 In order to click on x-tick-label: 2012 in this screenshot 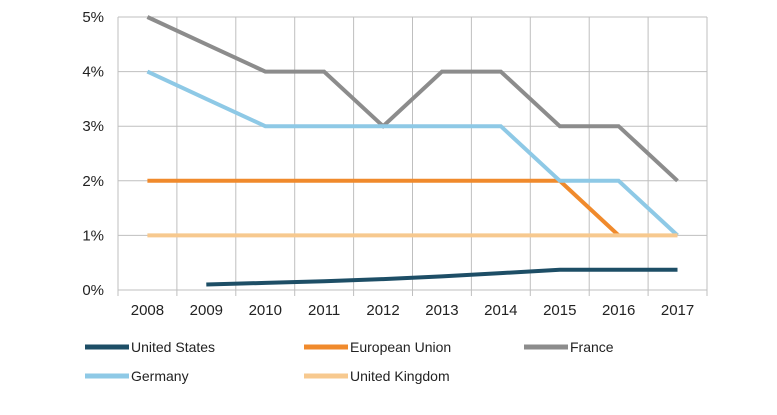, I will do `click(382, 310)`.